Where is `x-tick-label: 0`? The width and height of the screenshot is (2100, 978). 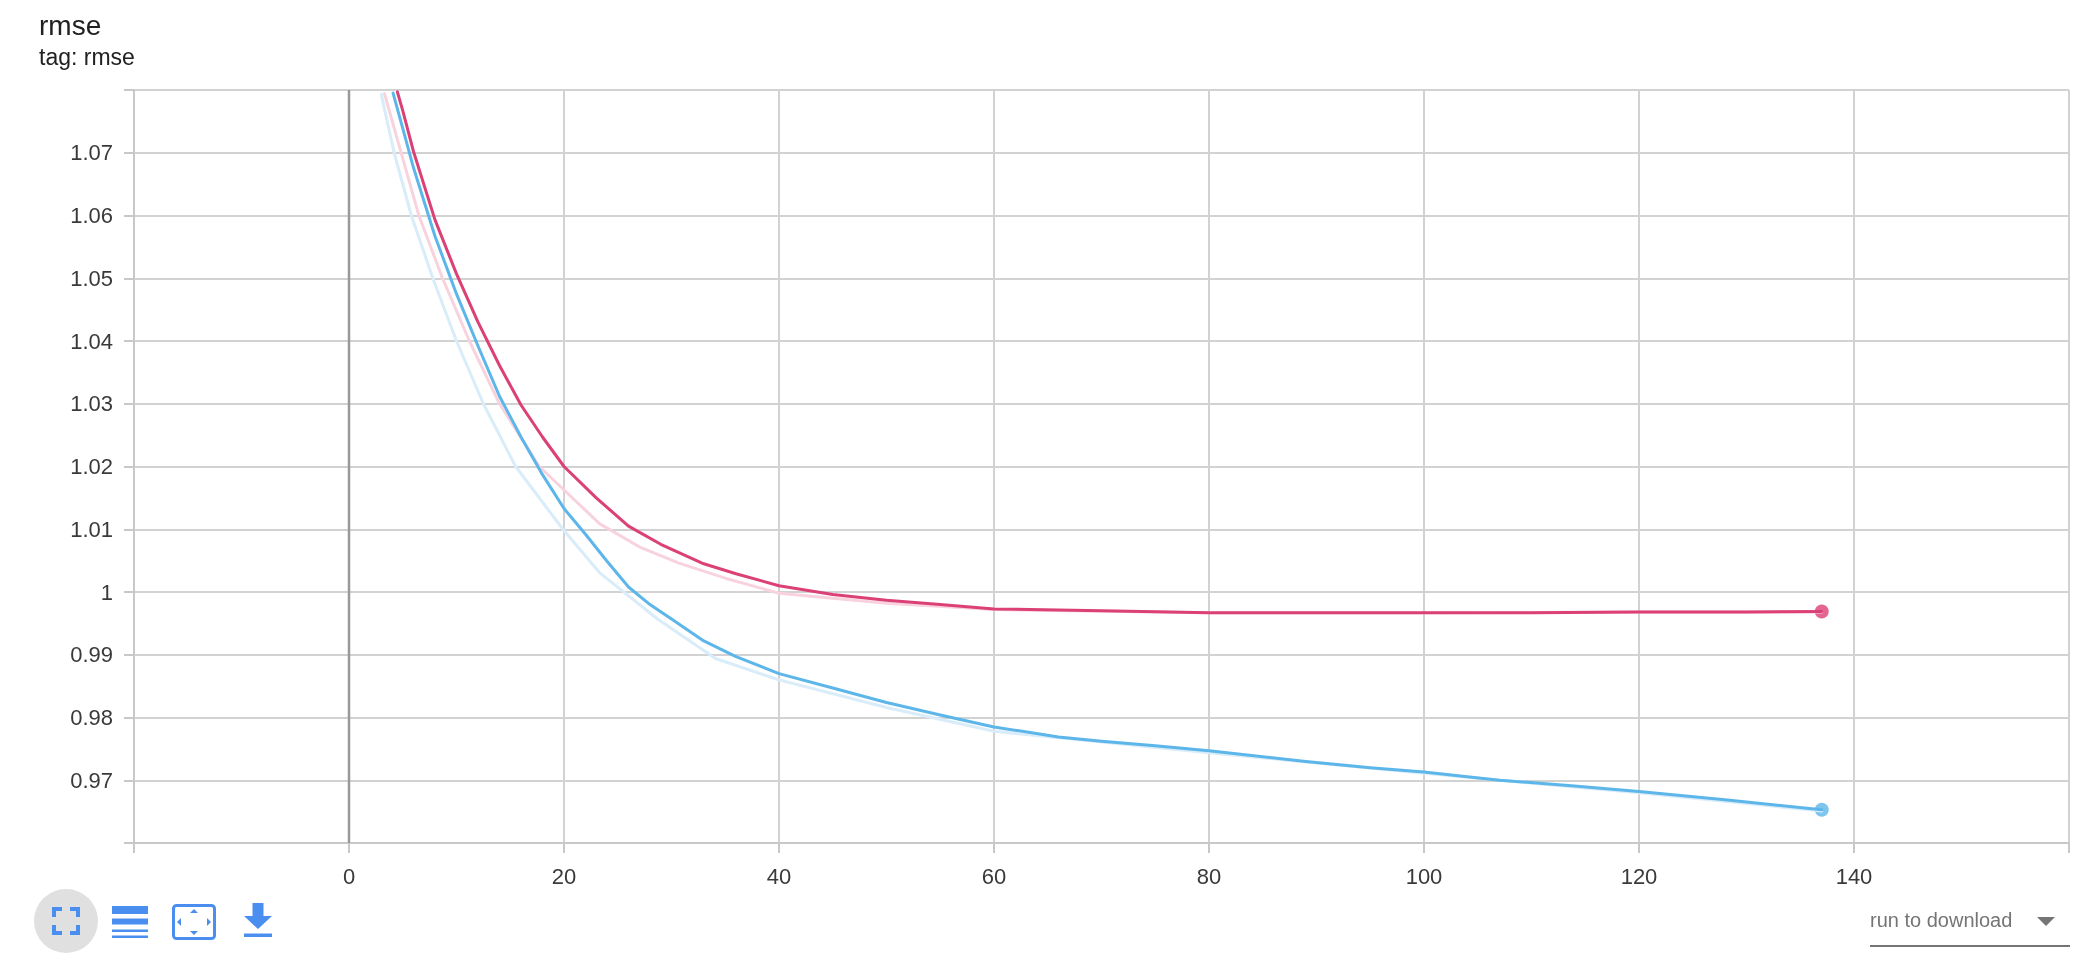 x-tick-label: 0 is located at coordinates (349, 876).